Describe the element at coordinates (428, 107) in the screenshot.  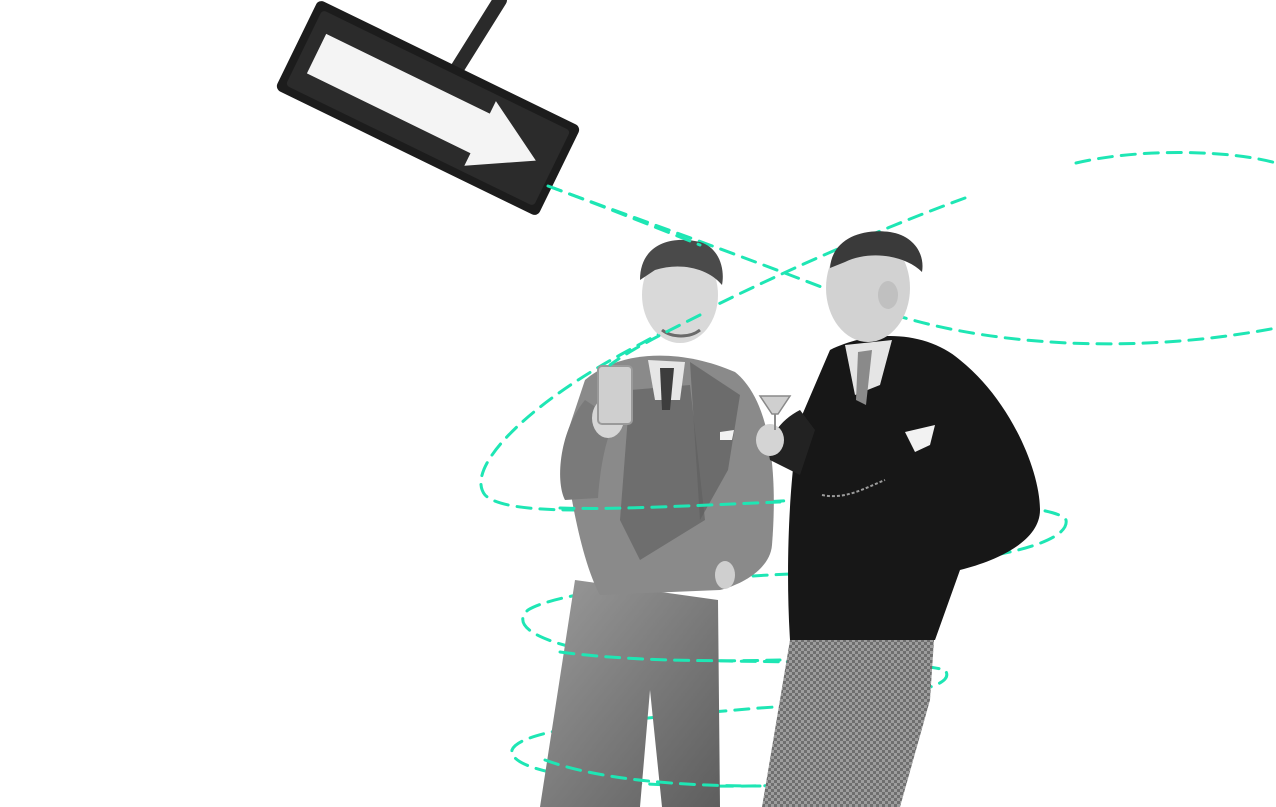
I see `arrow-sign-icon` at that location.